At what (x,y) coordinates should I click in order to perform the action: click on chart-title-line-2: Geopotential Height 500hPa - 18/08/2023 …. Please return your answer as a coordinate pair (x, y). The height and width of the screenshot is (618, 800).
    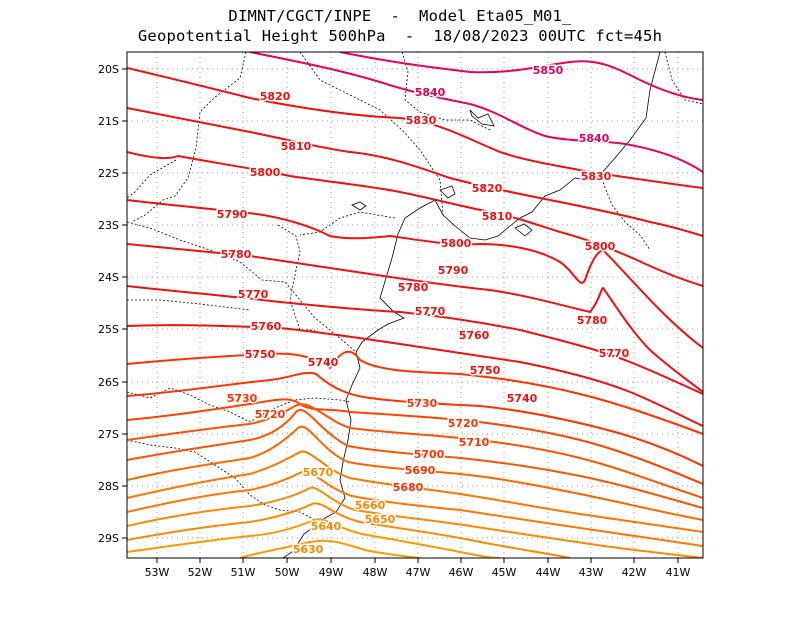
    Looking at the image, I should click on (400, 36).